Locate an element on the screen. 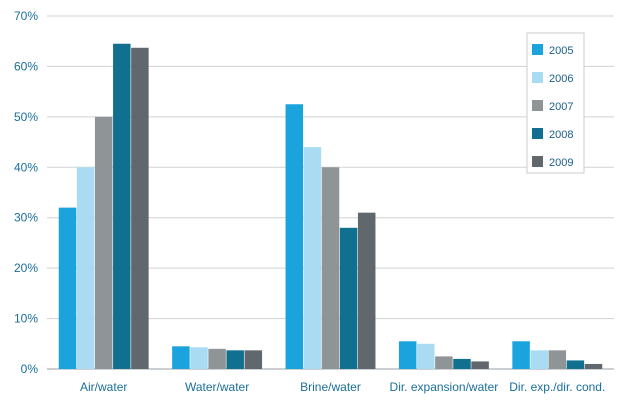 The width and height of the screenshot is (621, 406). legend-swatch-2005 is located at coordinates (537, 49).